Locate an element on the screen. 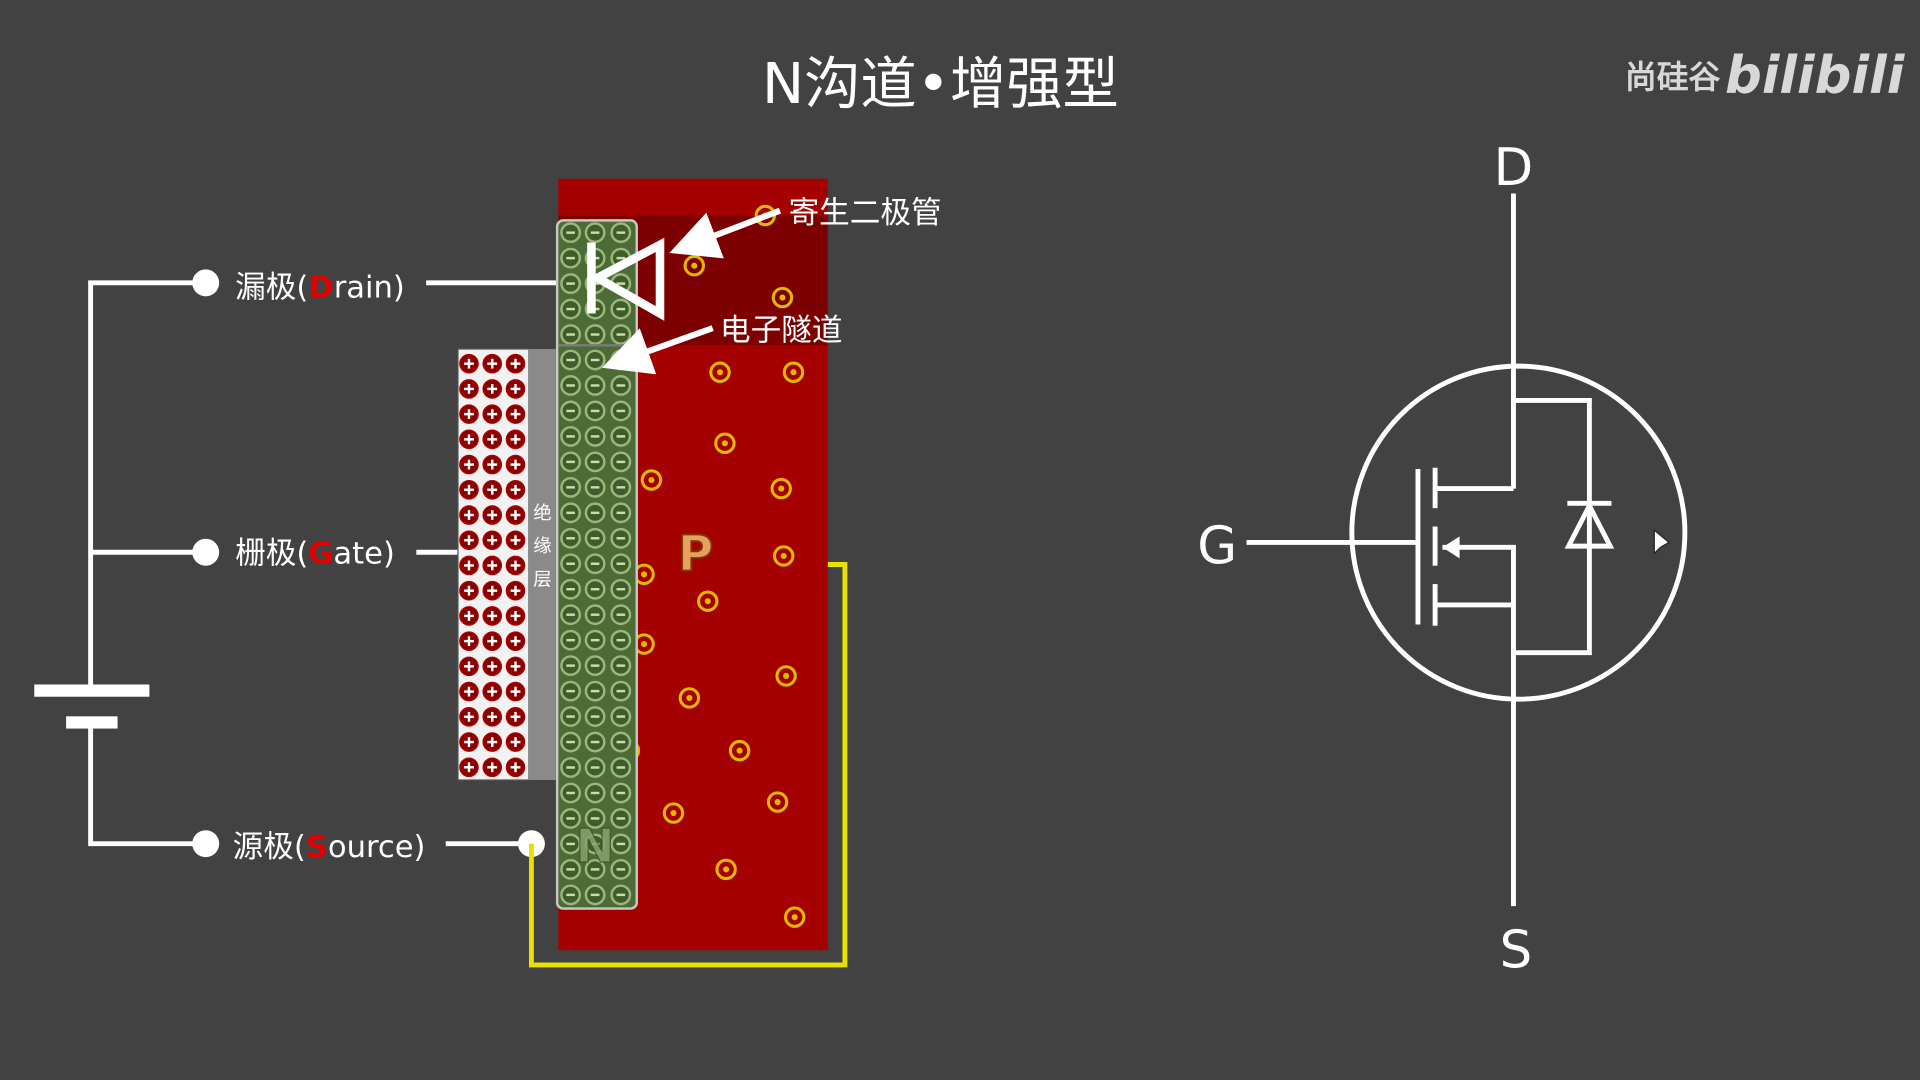  gate-charges-group is located at coordinates (492, 565).